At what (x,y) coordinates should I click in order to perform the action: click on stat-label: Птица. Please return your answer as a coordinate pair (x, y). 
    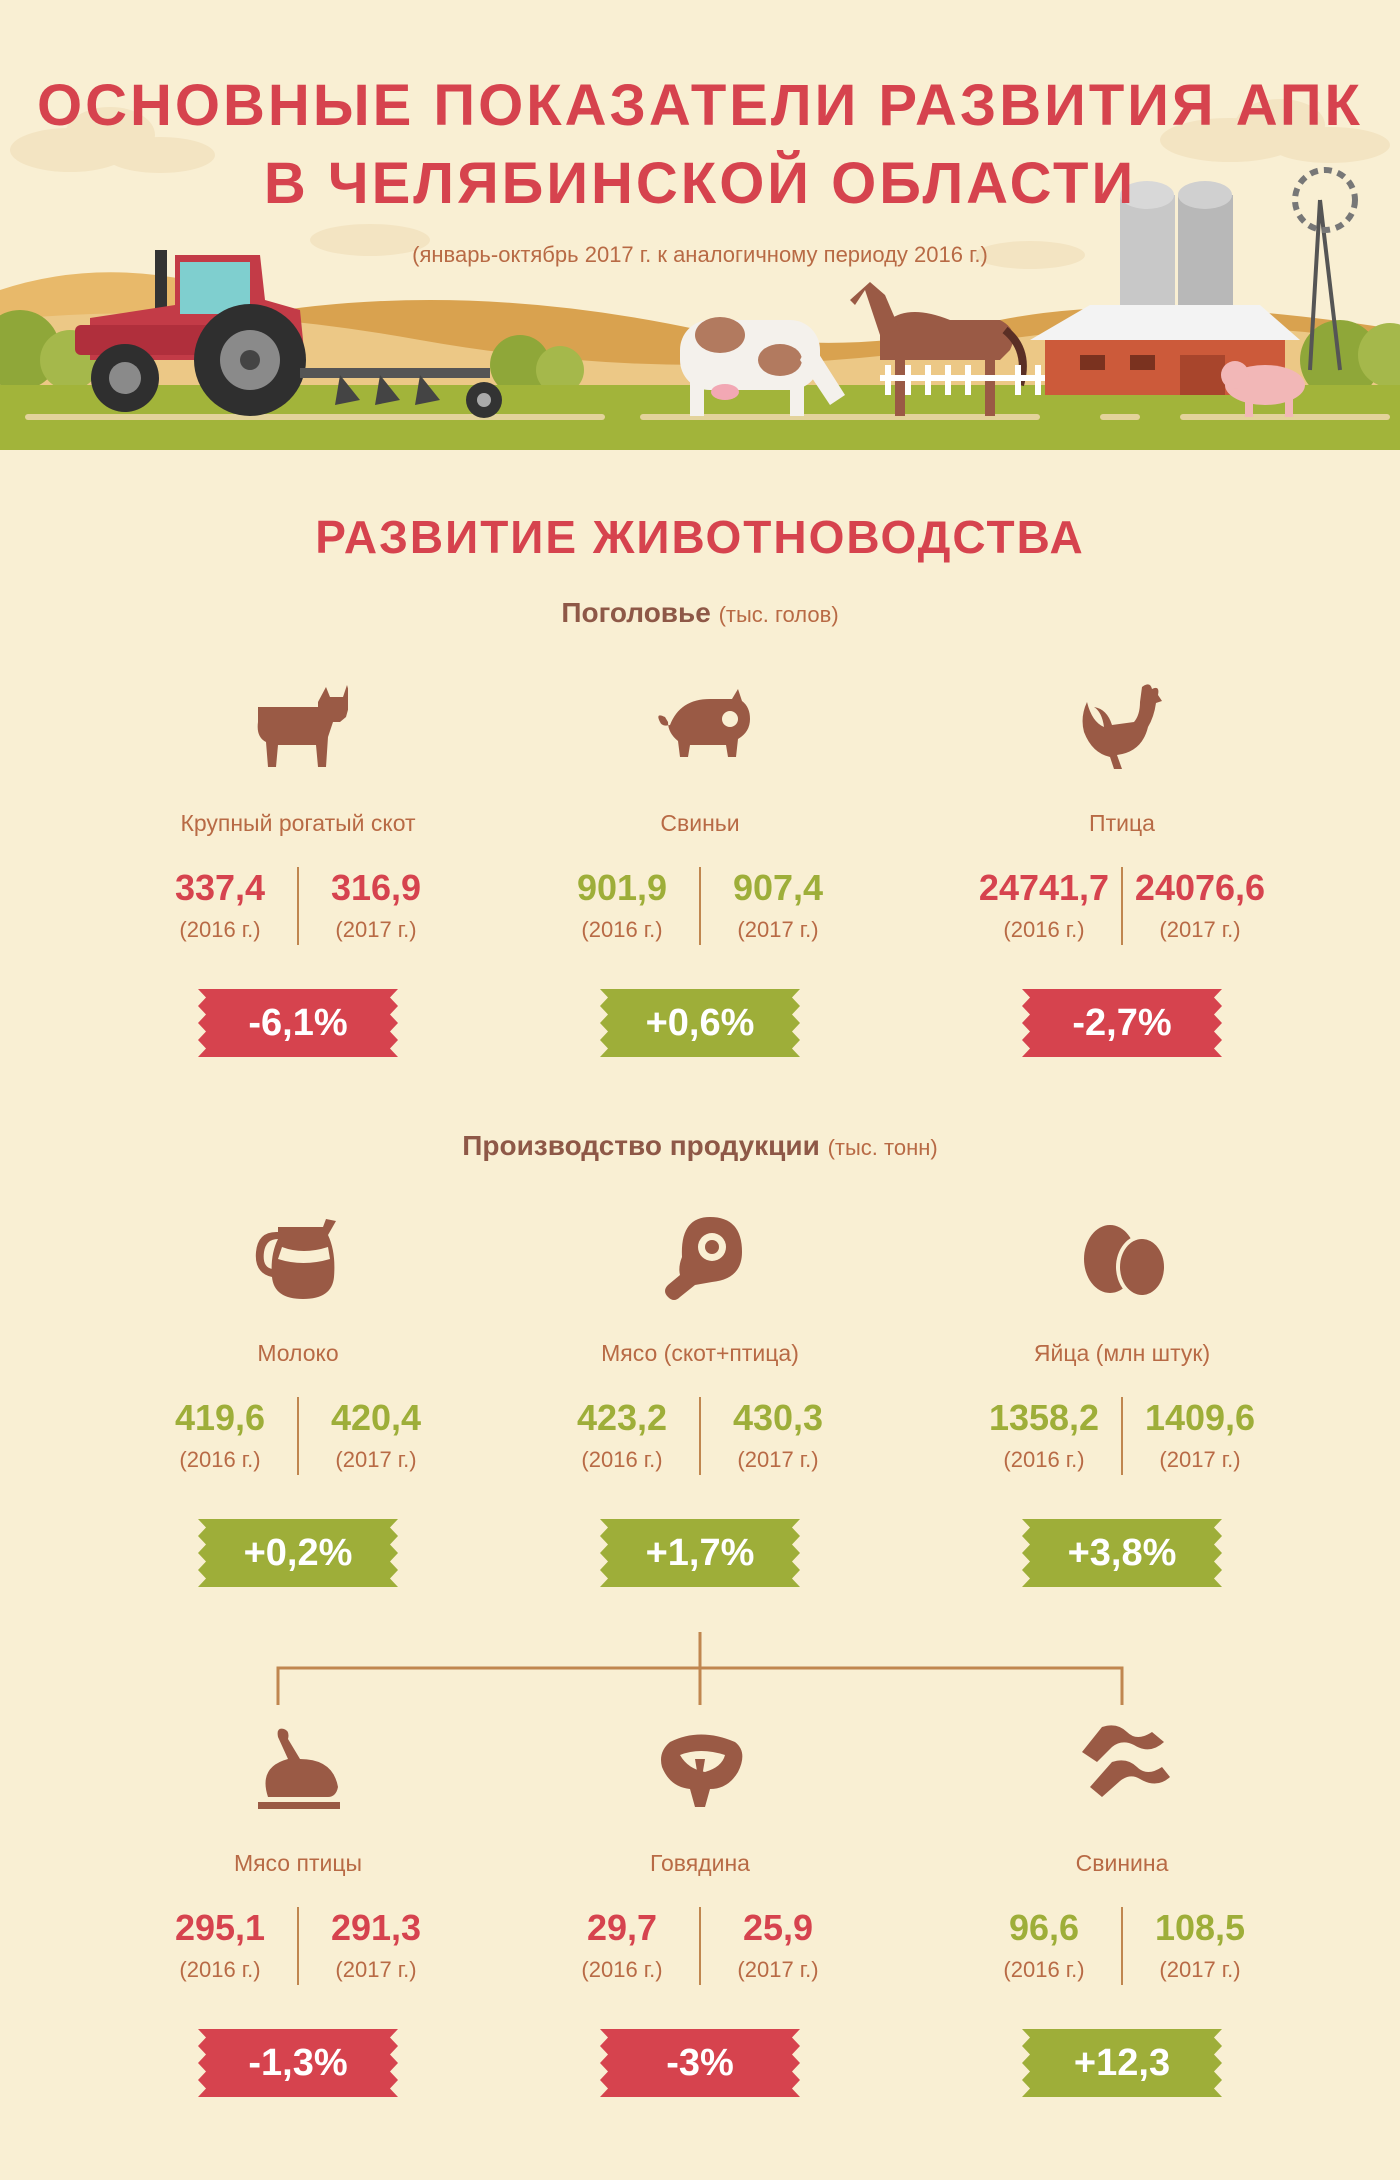
    Looking at the image, I should click on (1122, 823).